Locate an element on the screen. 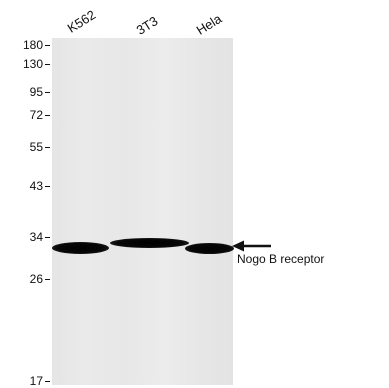 The width and height of the screenshot is (389, 388). marker-label: 95 is located at coordinates (36, 92).